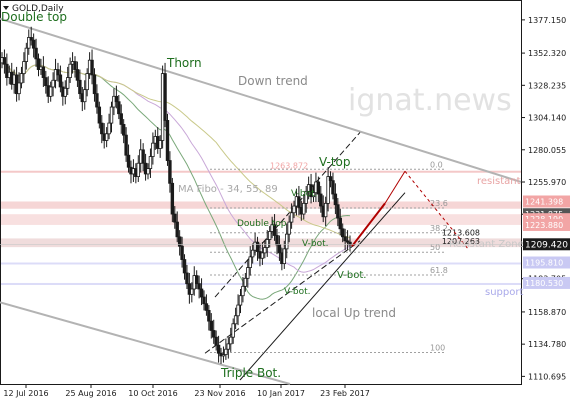  Describe the element at coordinates (351, 275) in the screenshot. I see `annotation-v-bot-3: V-bot.` at that location.